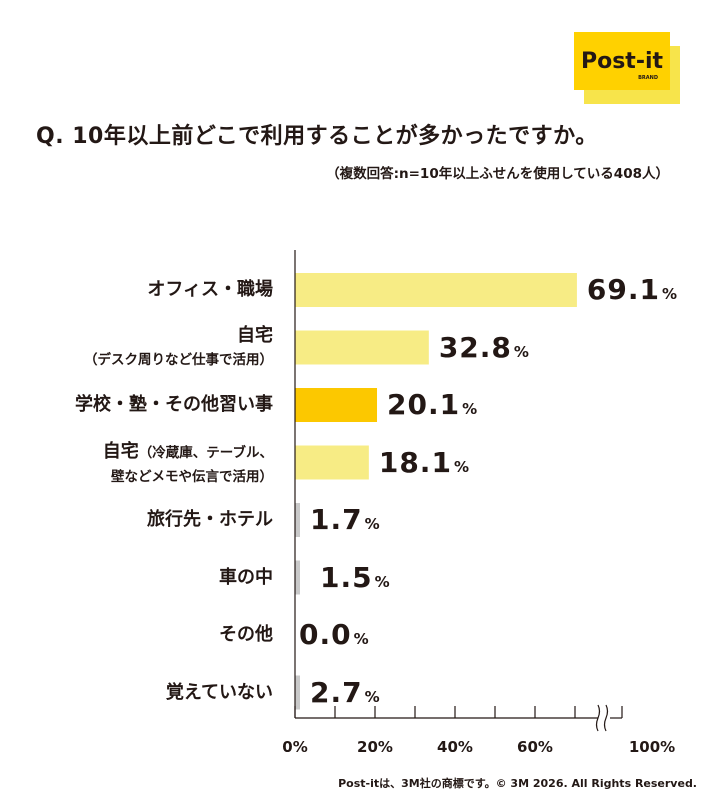 The image size is (711, 800). Describe the element at coordinates (375, 747) in the screenshot. I see `x-tick-label: 20%` at that location.